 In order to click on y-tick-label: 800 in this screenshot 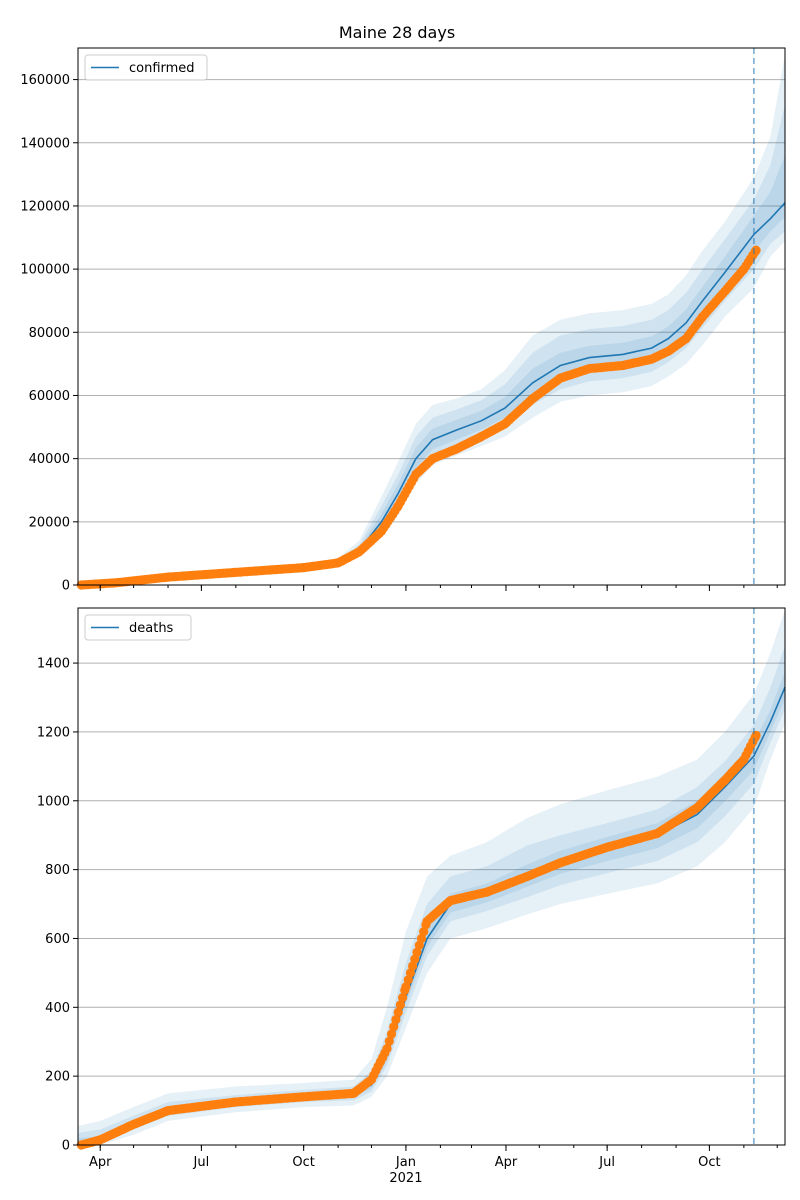, I will do `click(57, 870)`.